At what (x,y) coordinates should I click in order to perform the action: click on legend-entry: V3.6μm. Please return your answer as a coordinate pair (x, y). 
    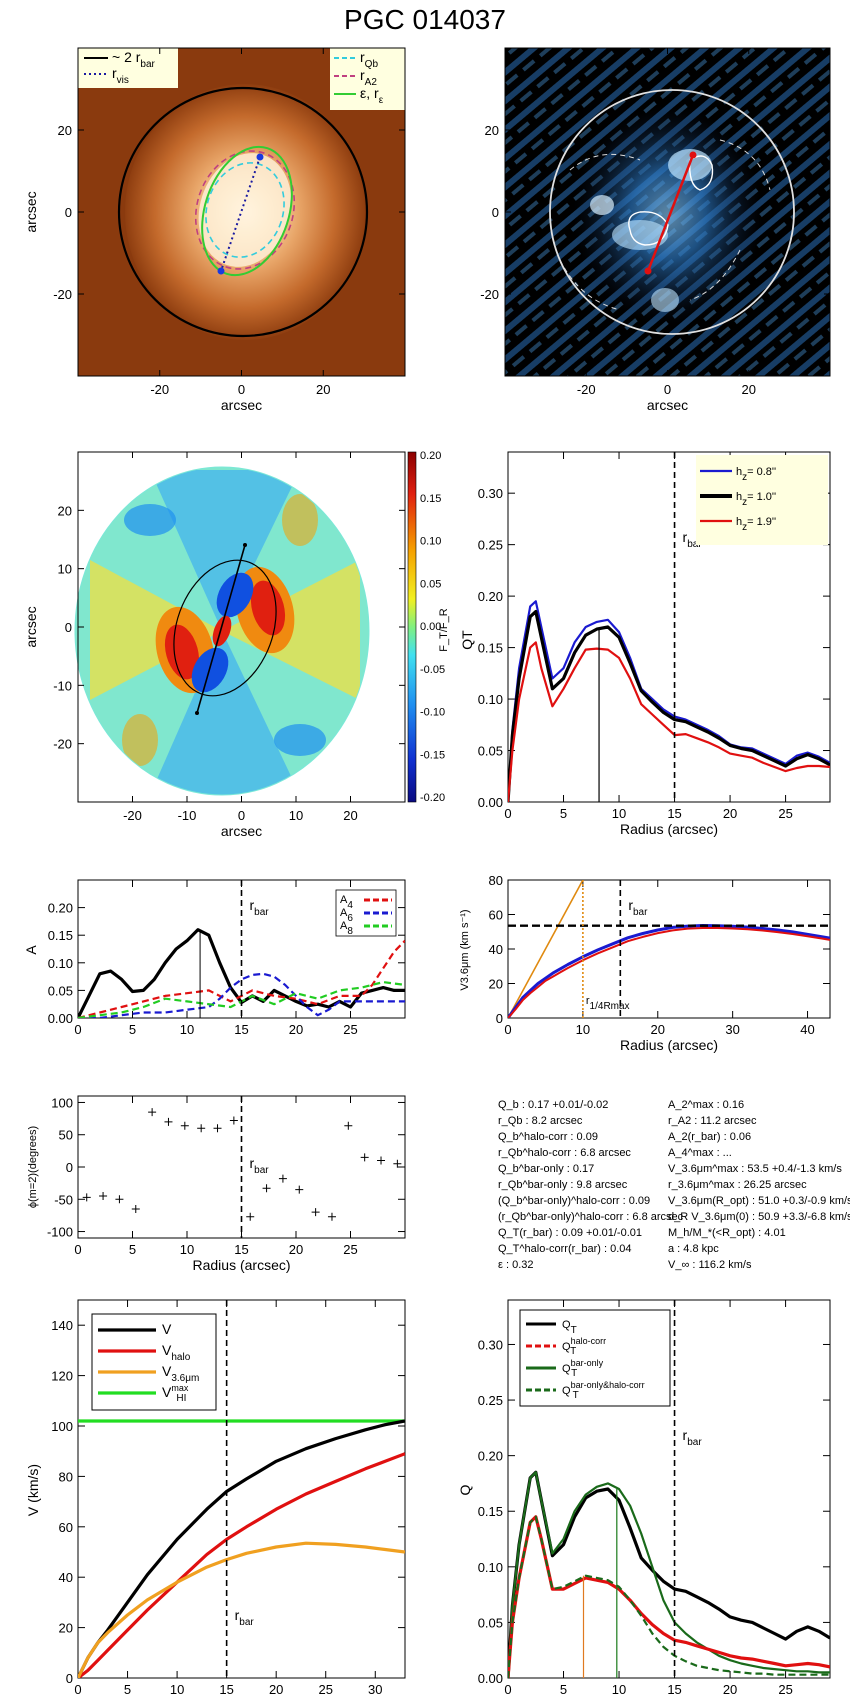
    Looking at the image, I should click on (180, 1373).